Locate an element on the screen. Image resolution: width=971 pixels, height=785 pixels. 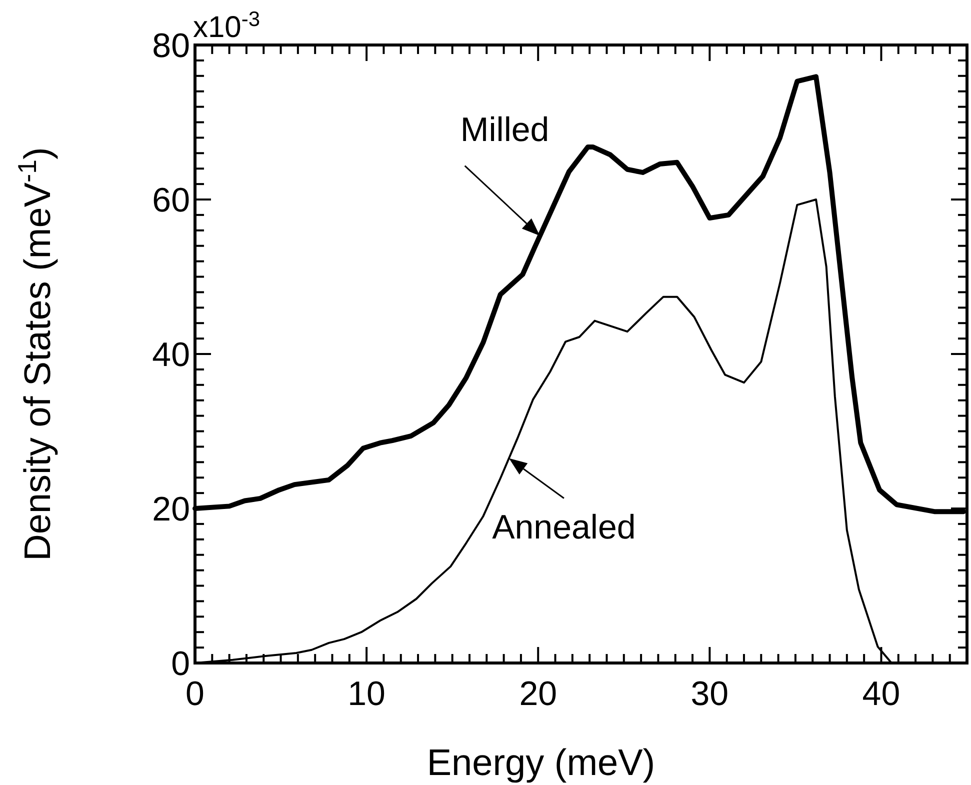
y-tick-label: 0 is located at coordinates (180, 664).